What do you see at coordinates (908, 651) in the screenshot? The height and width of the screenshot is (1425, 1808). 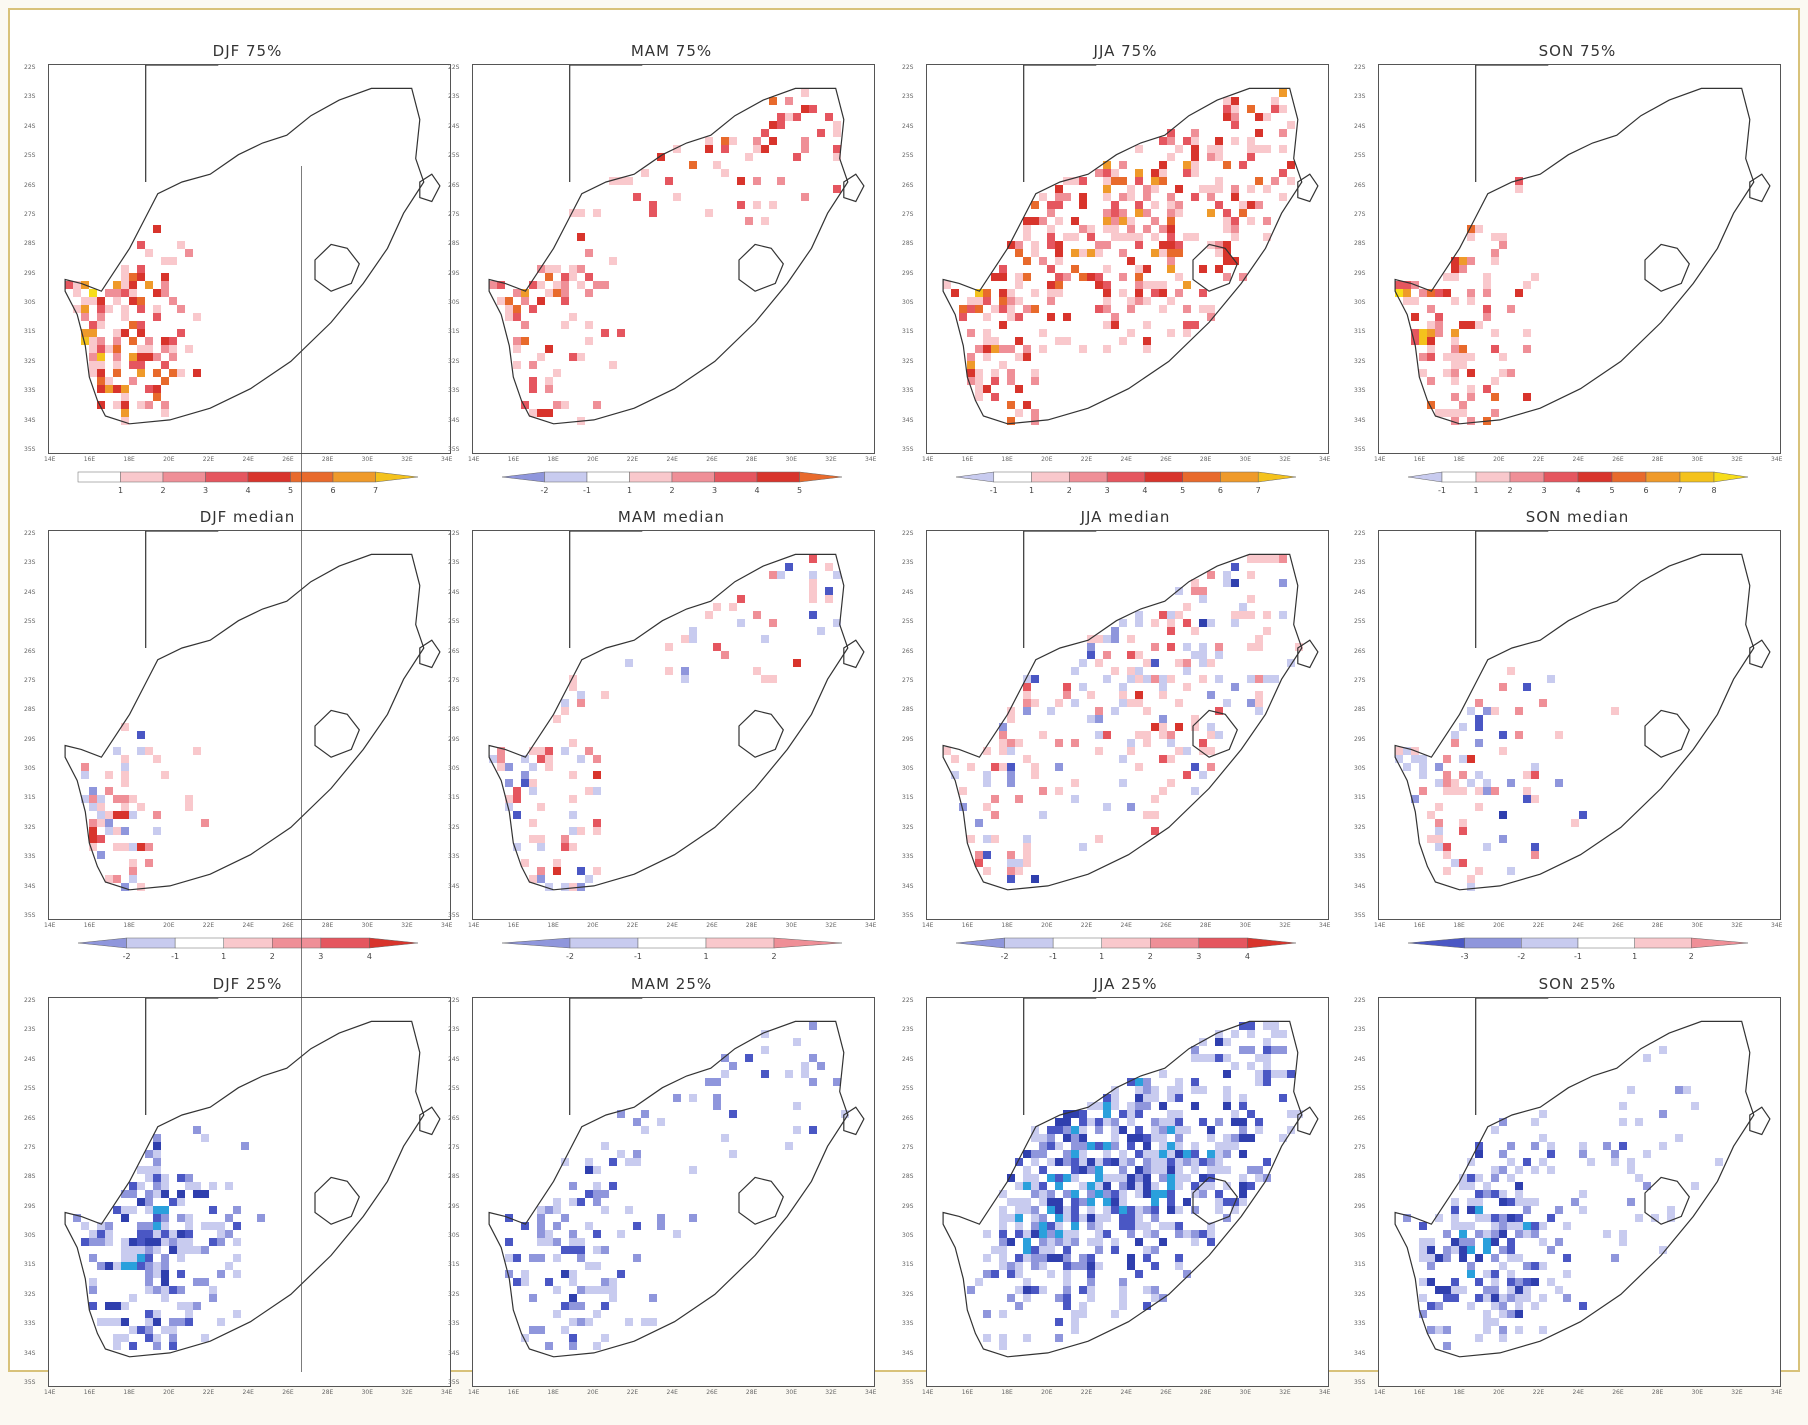 I see `lat-tick-label: 26S` at bounding box center [908, 651].